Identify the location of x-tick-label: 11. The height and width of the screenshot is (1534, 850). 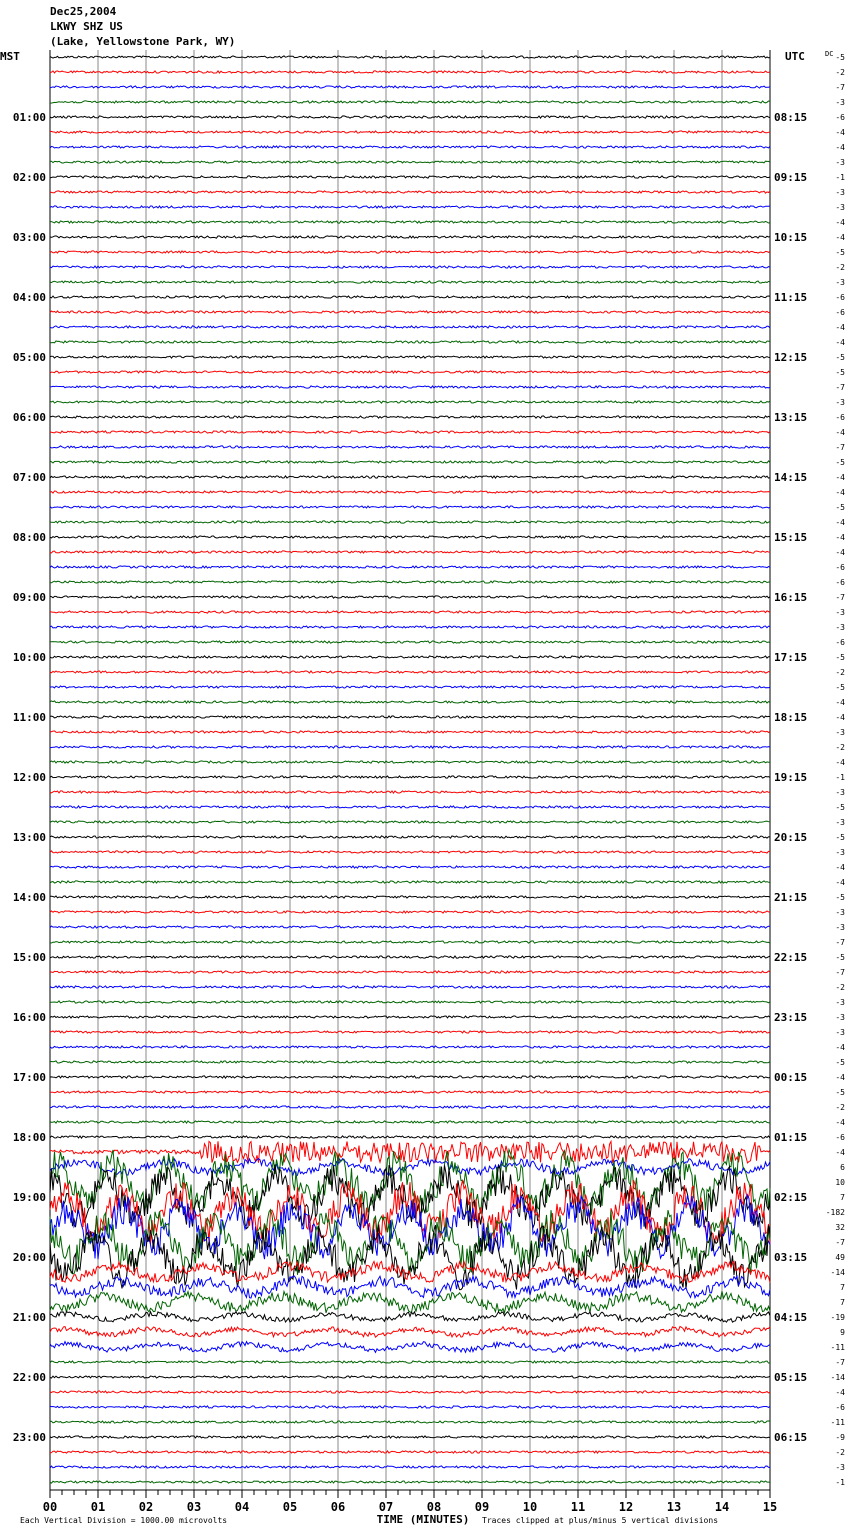
(578, 1507).